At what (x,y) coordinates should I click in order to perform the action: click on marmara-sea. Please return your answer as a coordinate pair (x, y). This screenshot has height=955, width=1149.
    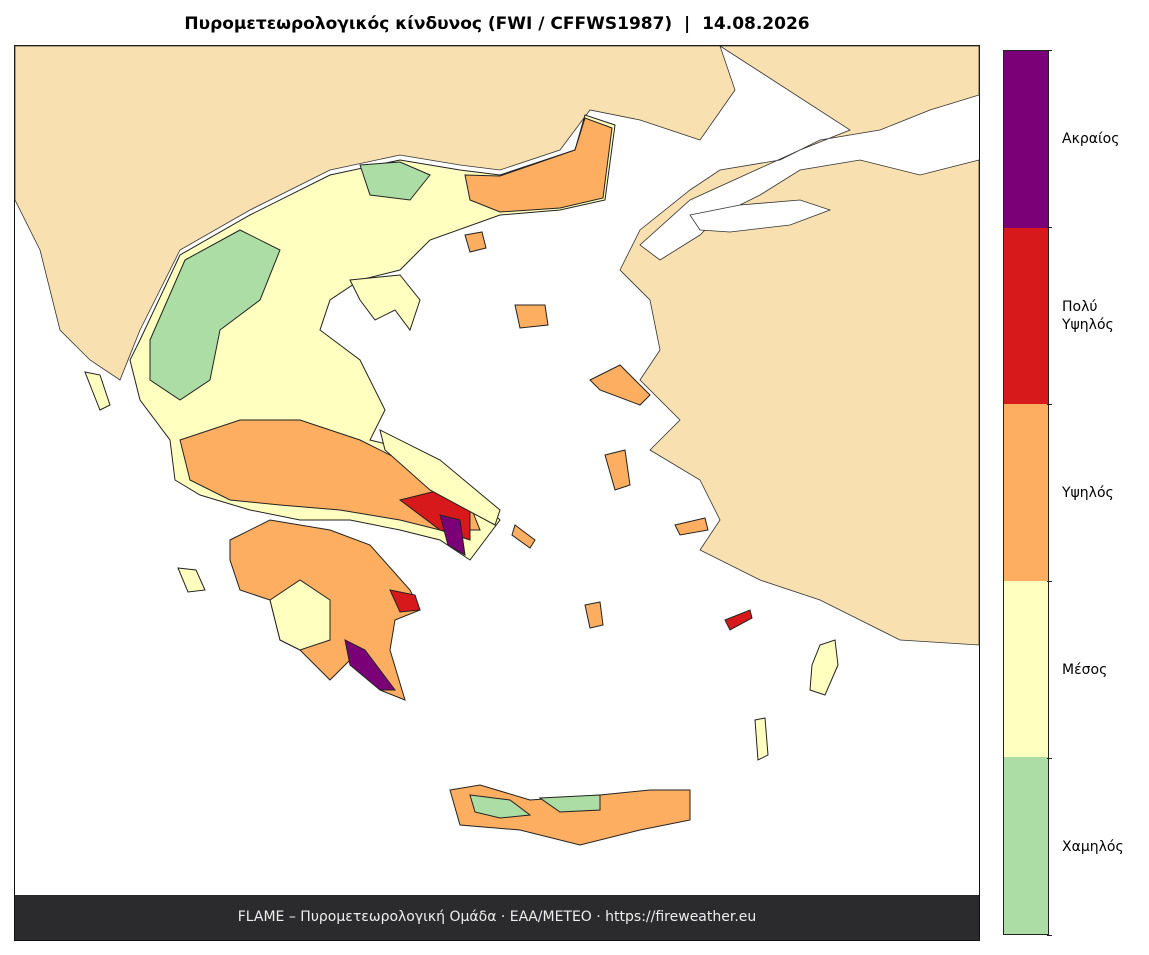
    Looking at the image, I should click on (760, 216).